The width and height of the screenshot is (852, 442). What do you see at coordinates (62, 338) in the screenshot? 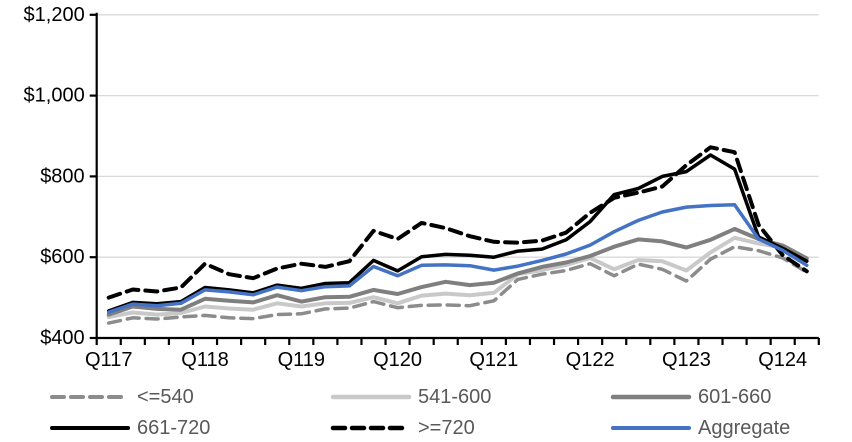
I see `y-tick-label: $400` at bounding box center [62, 338].